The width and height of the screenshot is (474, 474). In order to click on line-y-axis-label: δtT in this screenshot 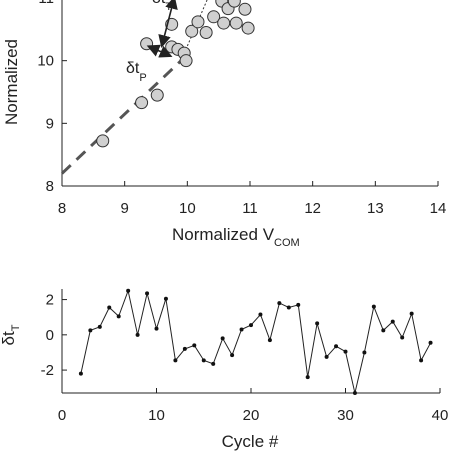, I will do `click(11, 334)`.